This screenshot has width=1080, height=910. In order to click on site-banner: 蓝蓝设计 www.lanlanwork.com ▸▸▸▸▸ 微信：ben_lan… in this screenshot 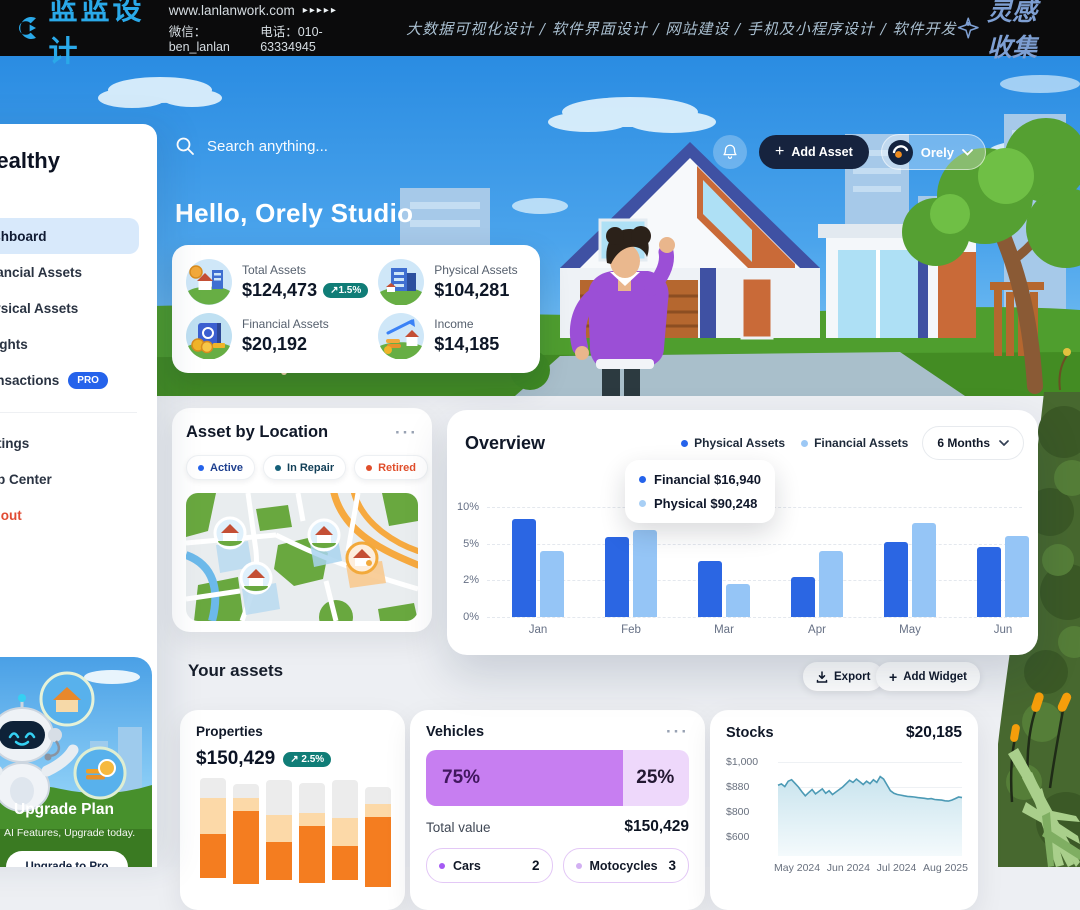, I will do `click(540, 34)`.